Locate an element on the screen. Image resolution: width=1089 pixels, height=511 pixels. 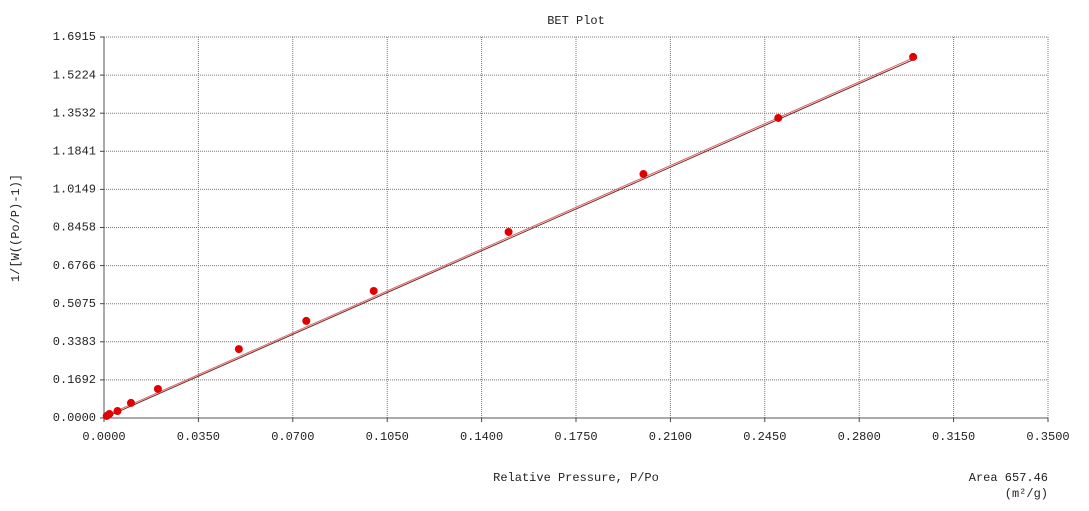
x-tick-label: 0.2450 is located at coordinates (764, 437).